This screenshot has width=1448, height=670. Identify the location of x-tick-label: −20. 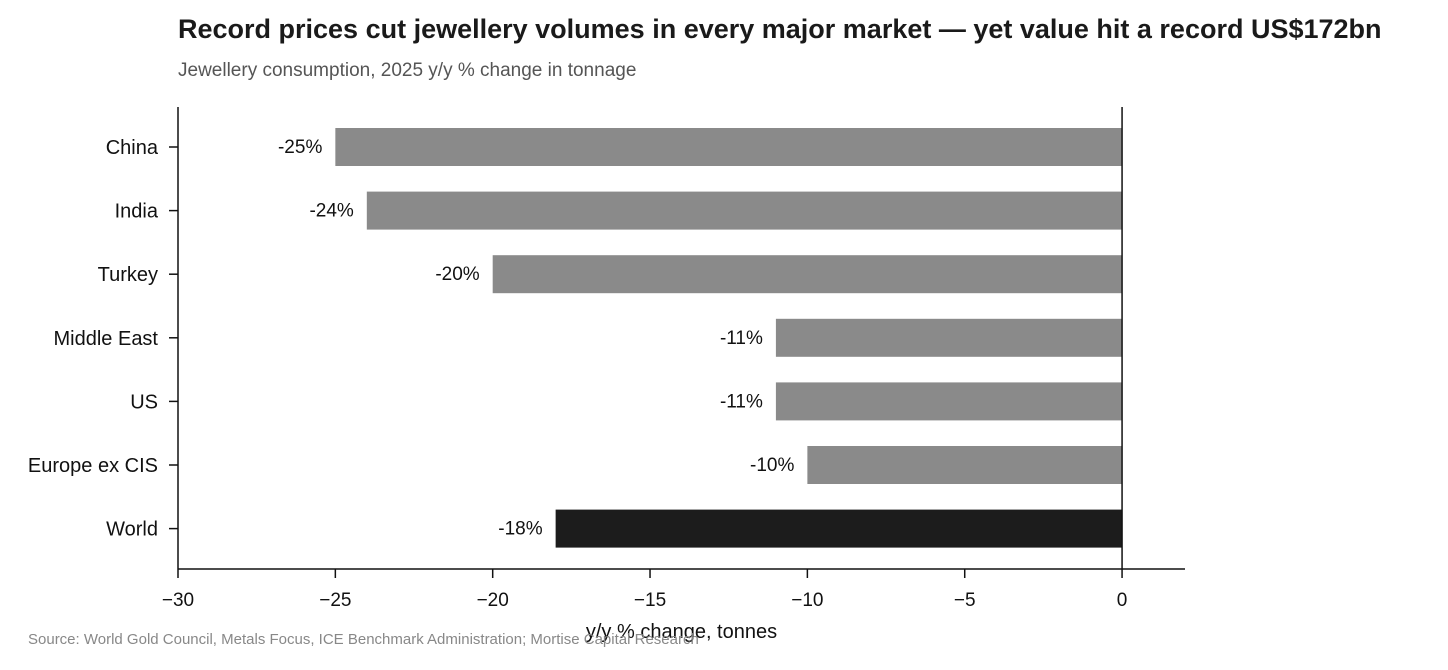
(493, 600).